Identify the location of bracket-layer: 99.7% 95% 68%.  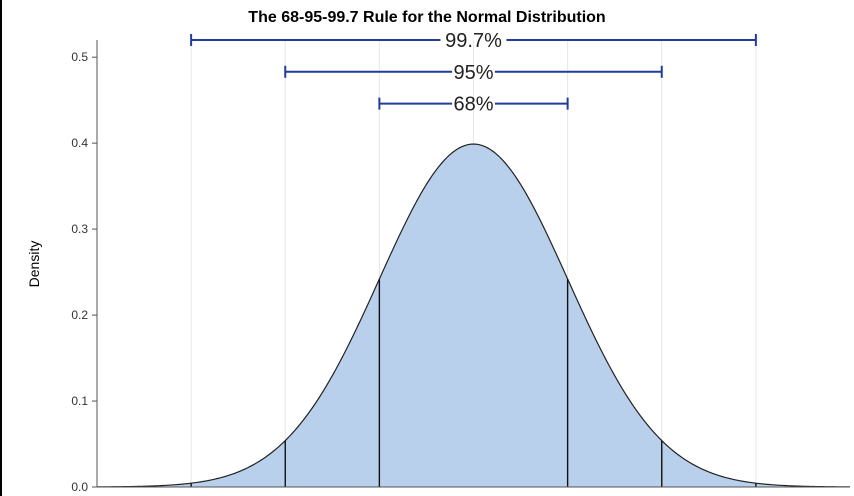
(473, 73).